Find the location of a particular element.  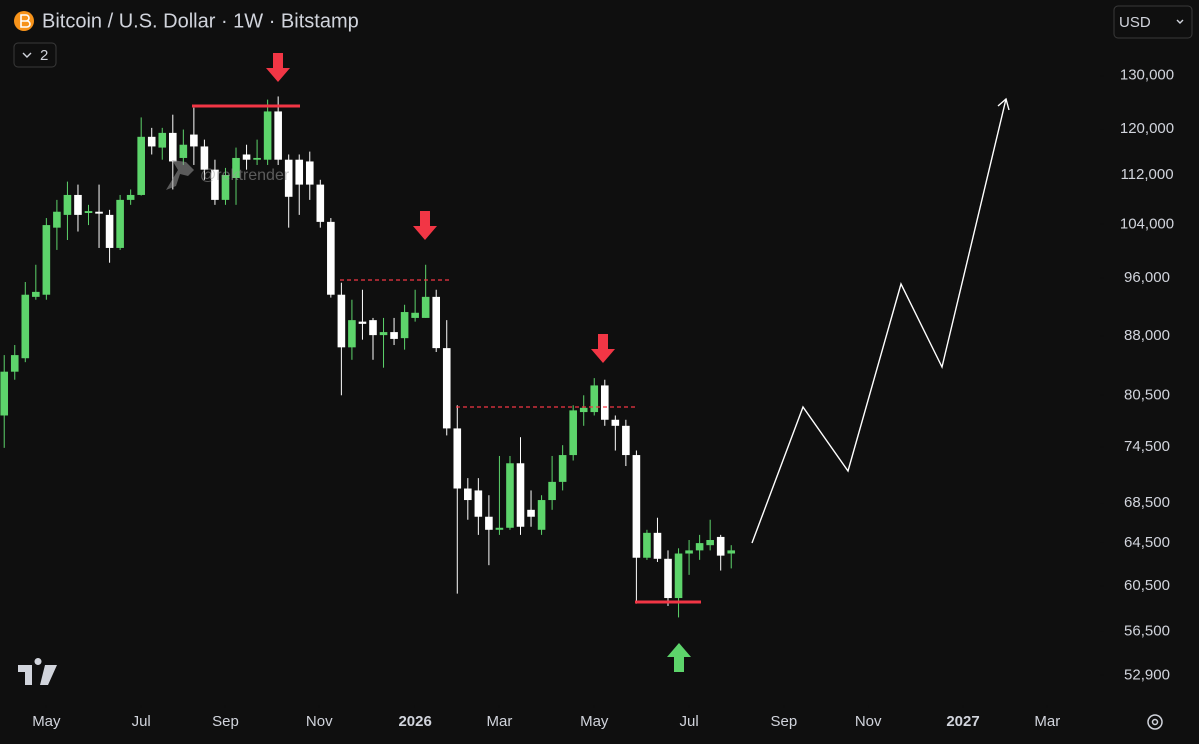

indicator-count: 2 is located at coordinates (44, 55).